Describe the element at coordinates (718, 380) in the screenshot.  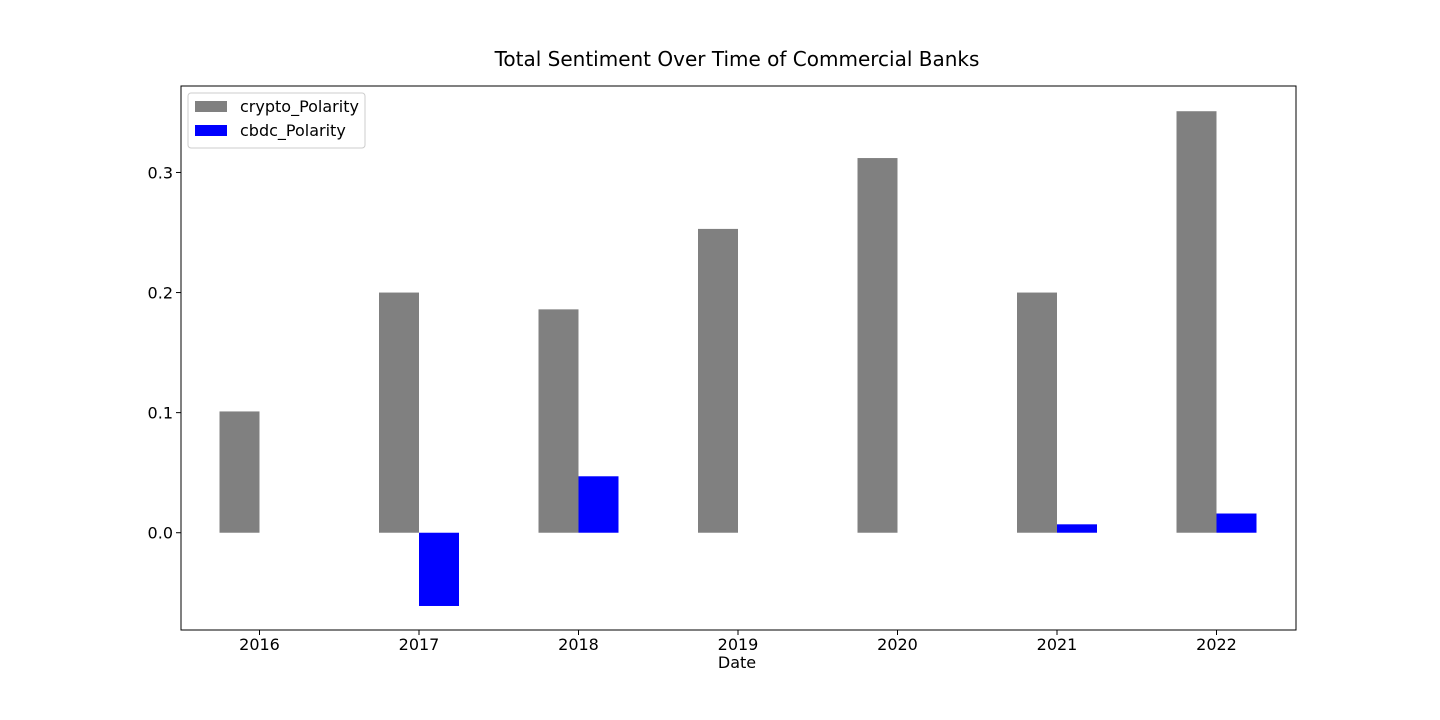
I see `bar-crypto_Polarity-2019` at that location.